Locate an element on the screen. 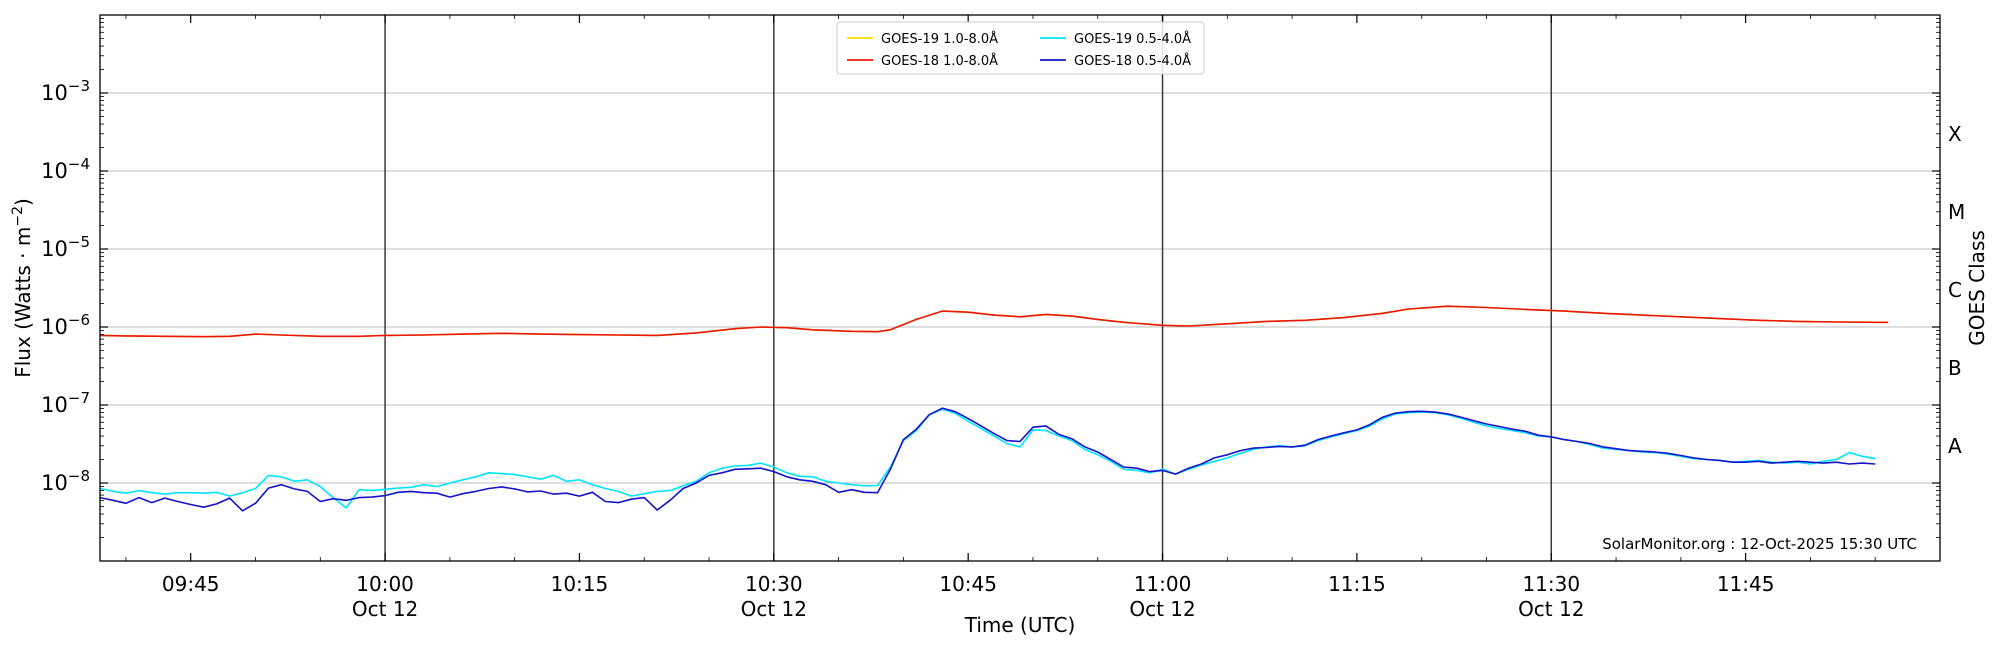 This screenshot has width=2000, height=654. legend-label: GOES-19 1.0-8.0Å is located at coordinates (939, 39).